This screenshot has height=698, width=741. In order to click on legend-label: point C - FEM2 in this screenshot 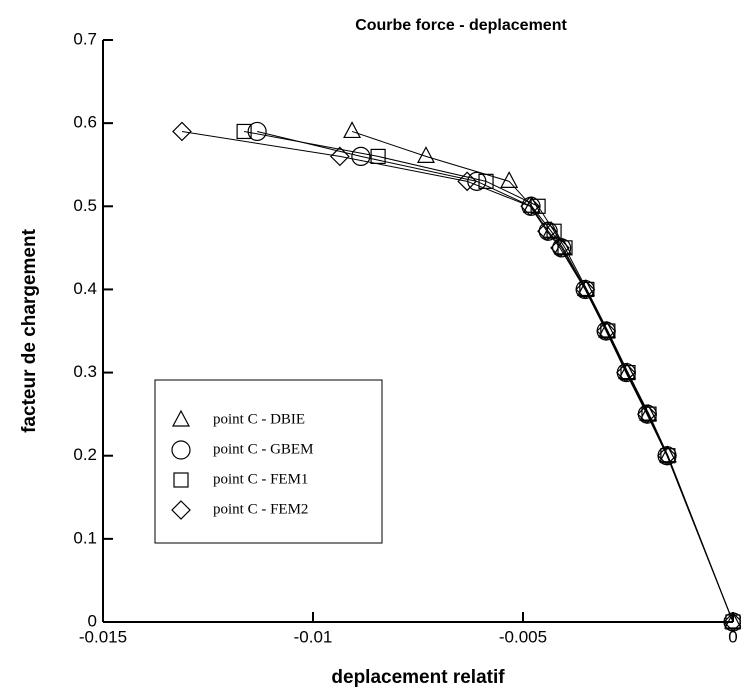, I will do `click(260, 509)`.